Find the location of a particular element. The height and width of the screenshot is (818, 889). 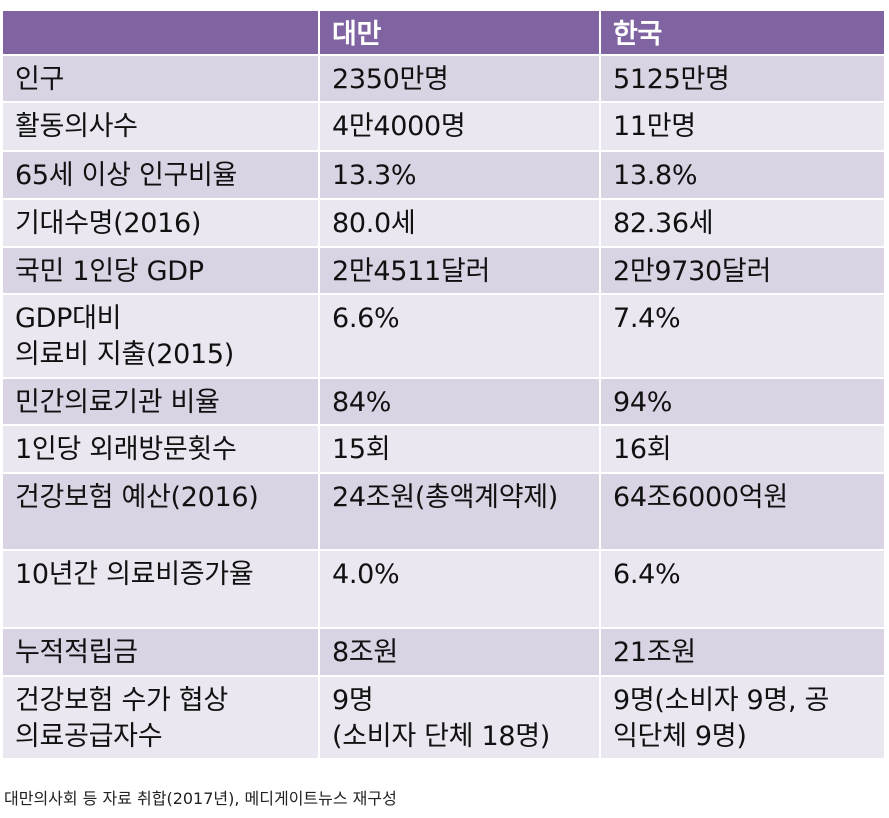

row-label: 인구 is located at coordinates (161, 79).